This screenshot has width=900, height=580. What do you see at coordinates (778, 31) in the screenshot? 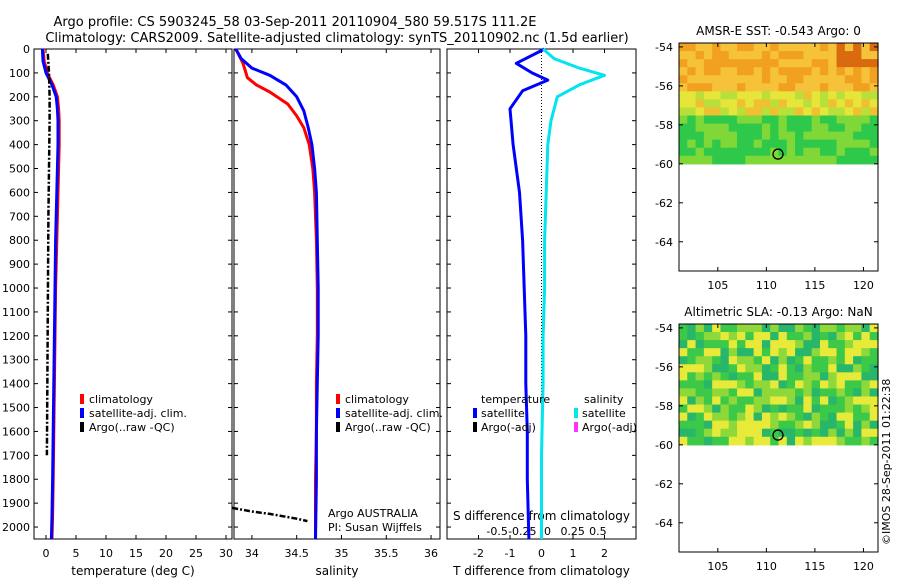
I see `map-title: AMSR-E SST: -0.543 Argo: 0` at bounding box center [778, 31].